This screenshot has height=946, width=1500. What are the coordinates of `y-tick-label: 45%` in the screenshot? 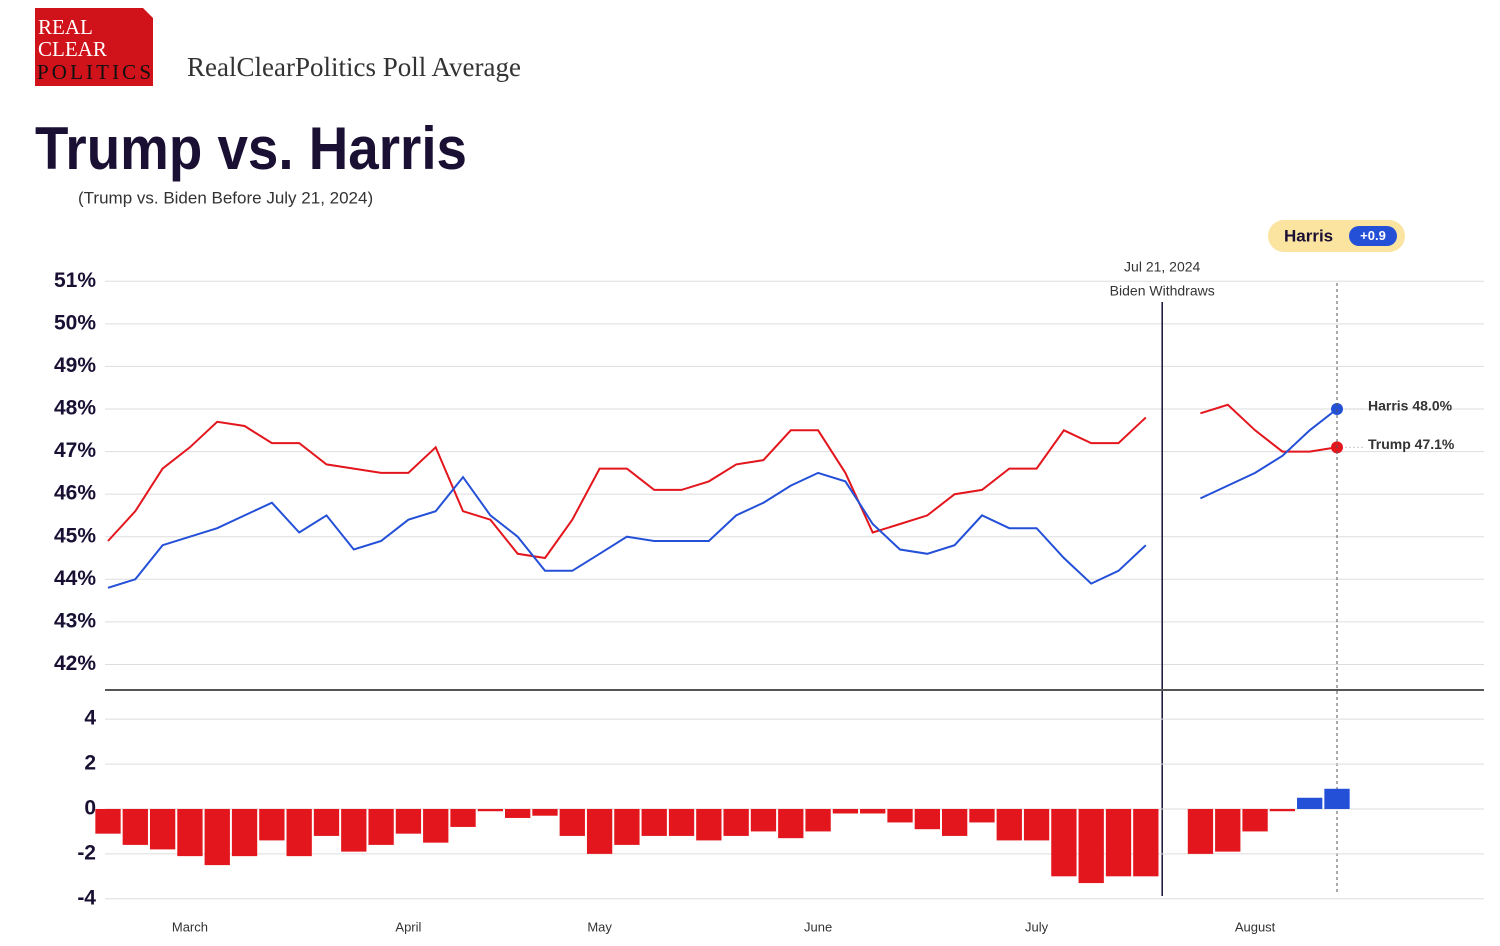 It's located at (75, 535).